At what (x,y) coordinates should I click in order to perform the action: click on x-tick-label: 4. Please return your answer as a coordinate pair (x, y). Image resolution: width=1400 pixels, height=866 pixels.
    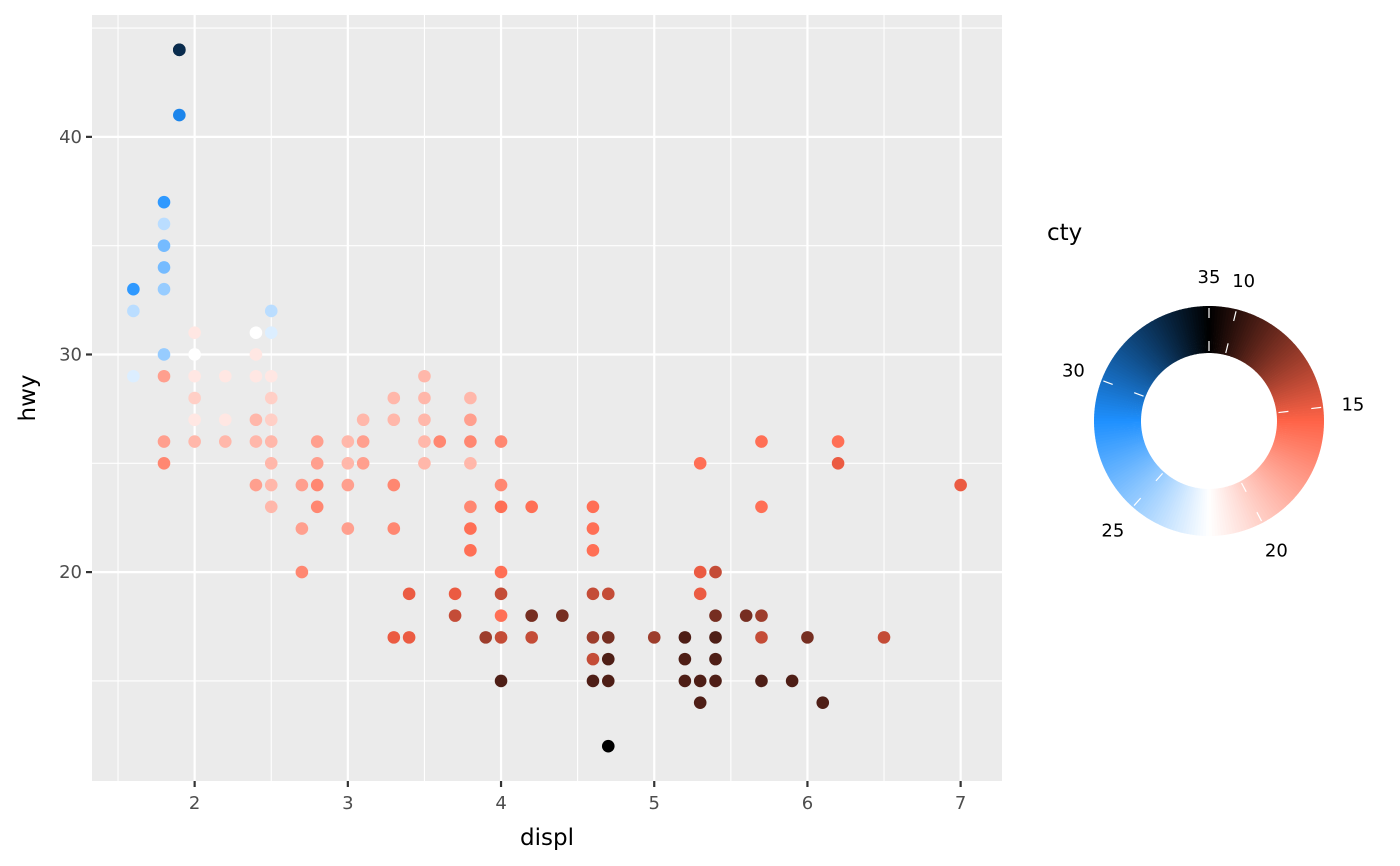
    Looking at the image, I should click on (500, 803).